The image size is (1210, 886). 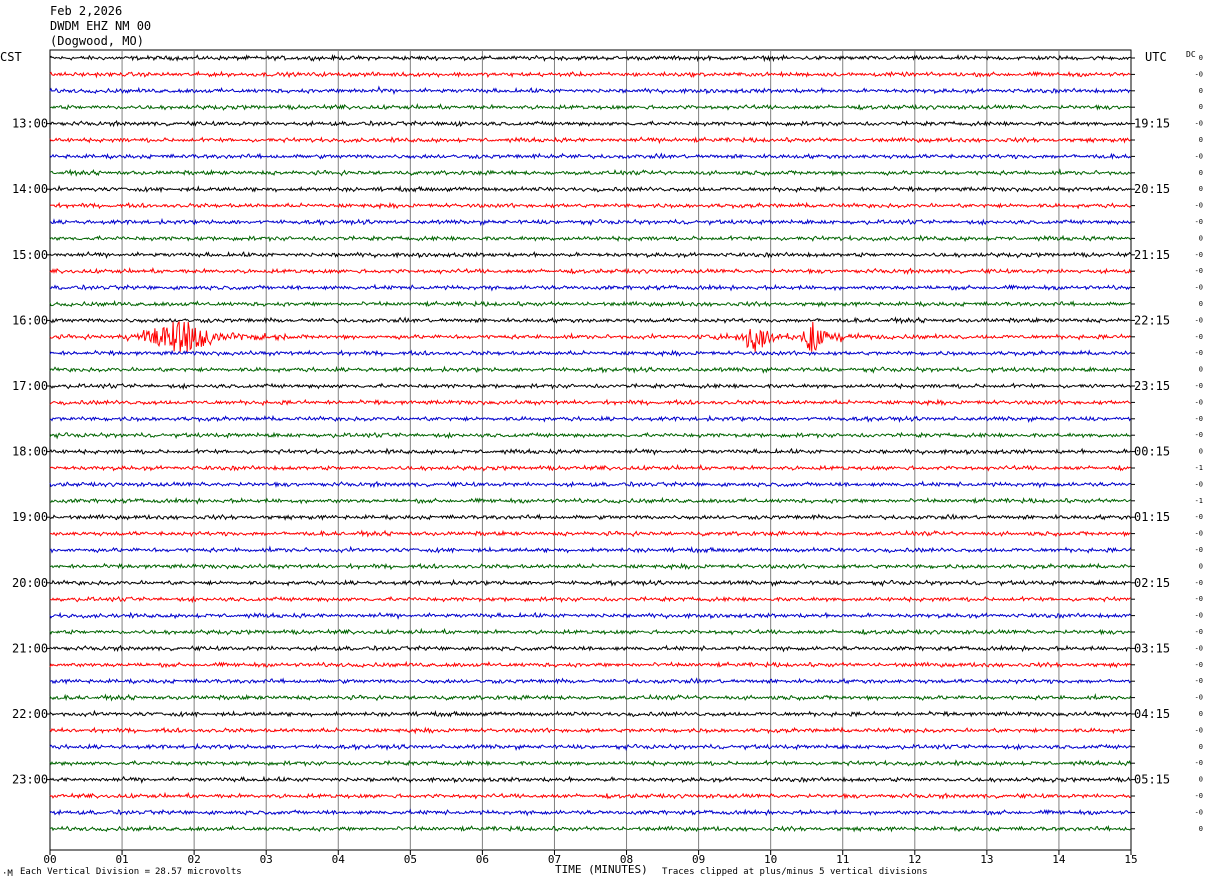 I want to click on cst-hour-label: 17:00, so click(x=30, y=386).